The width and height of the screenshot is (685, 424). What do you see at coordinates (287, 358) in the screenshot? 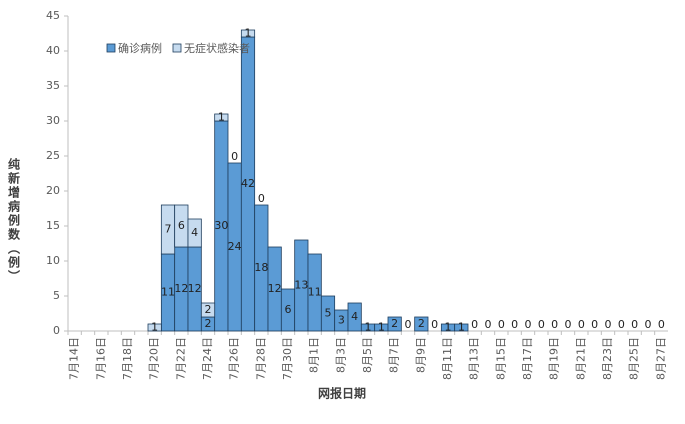
I see `x-tick-label: 7月30日` at bounding box center [287, 358].